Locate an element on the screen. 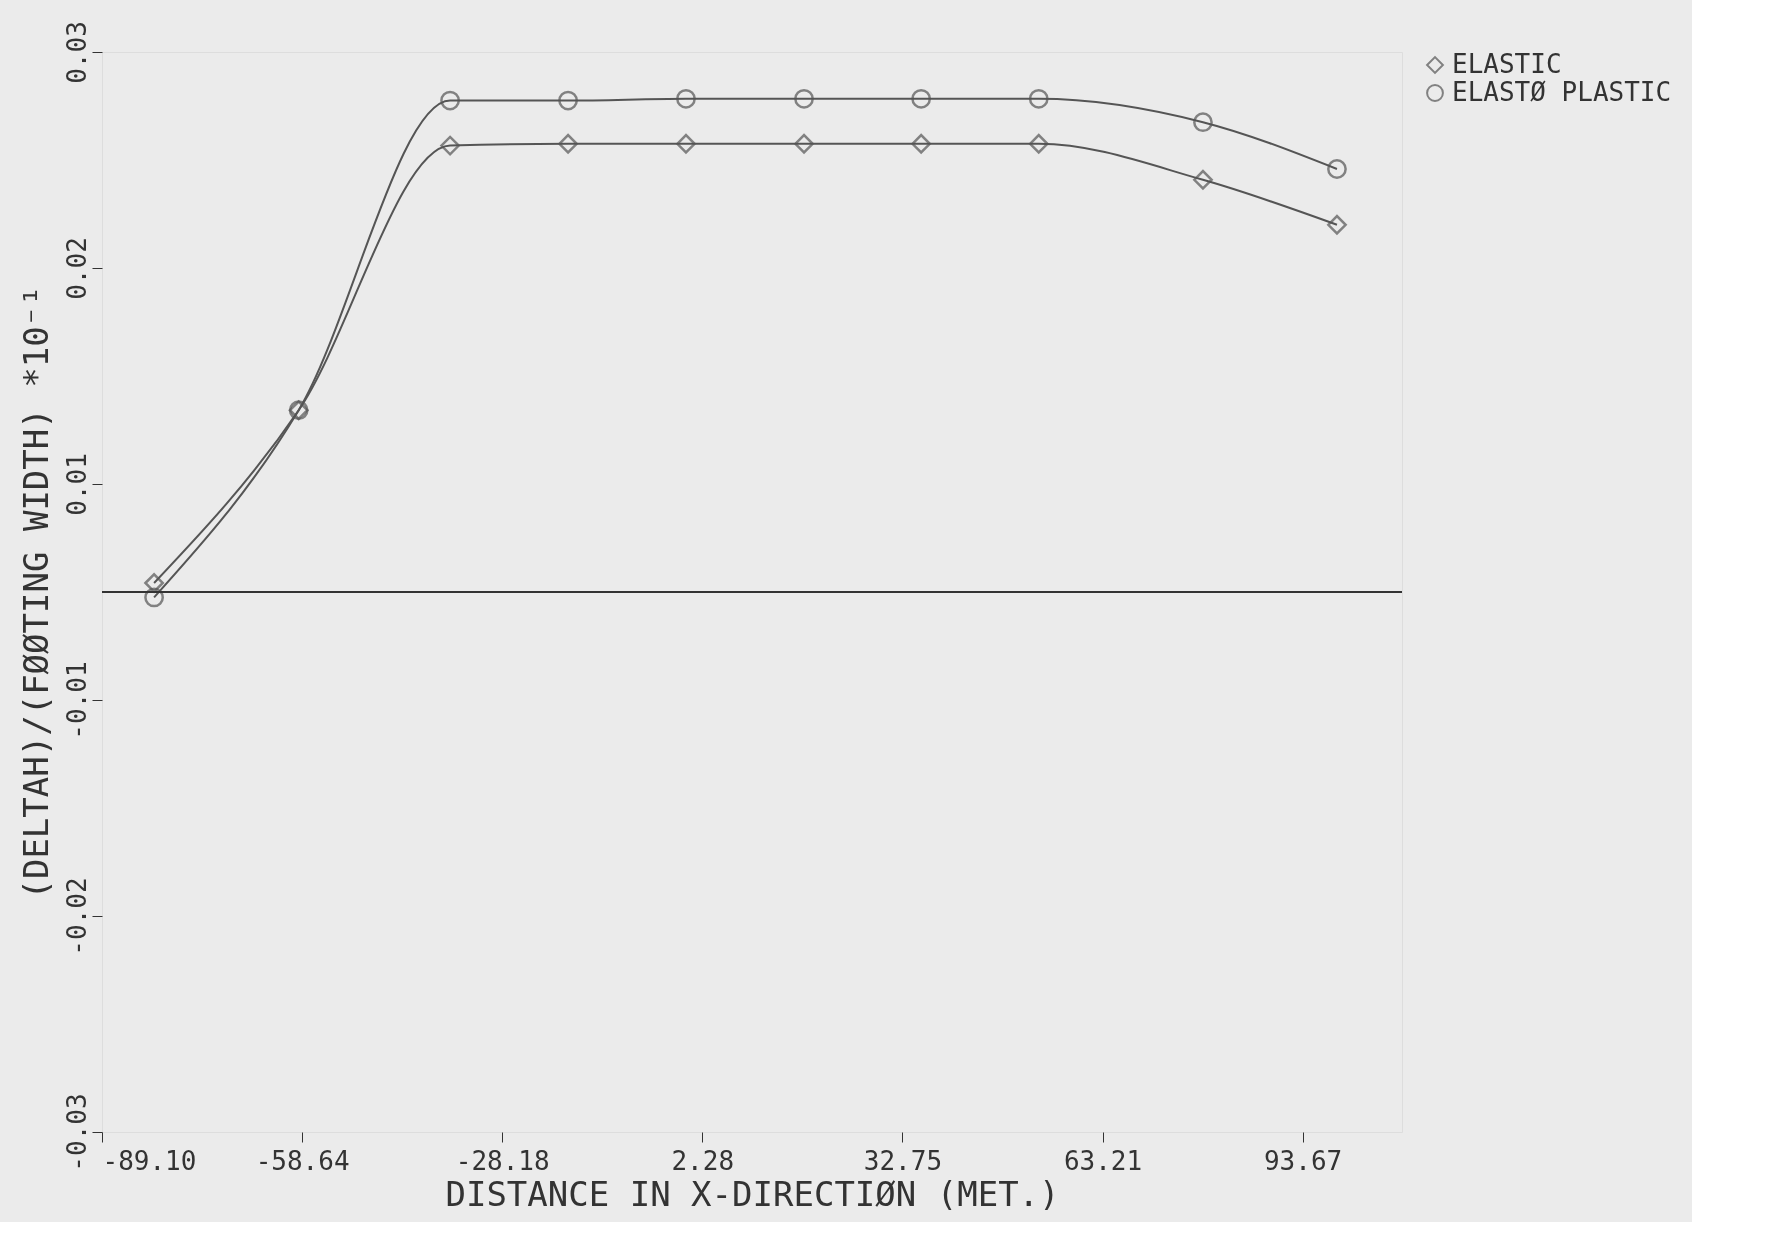 The width and height of the screenshot is (1778, 1244). y-tick-label: -0.01 is located at coordinates (76, 700).